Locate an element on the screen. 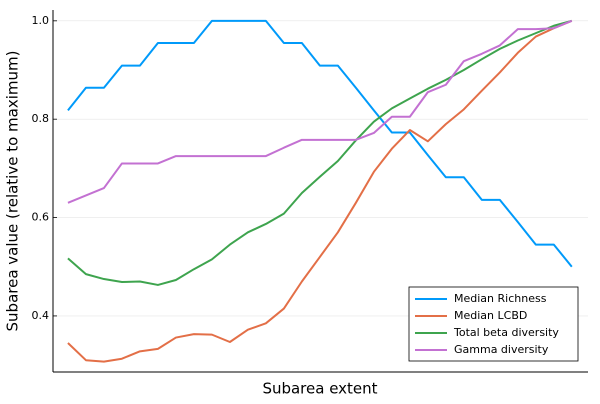 This screenshot has height=404, width=600. y-tick-label: 0.6 is located at coordinates (41, 217).